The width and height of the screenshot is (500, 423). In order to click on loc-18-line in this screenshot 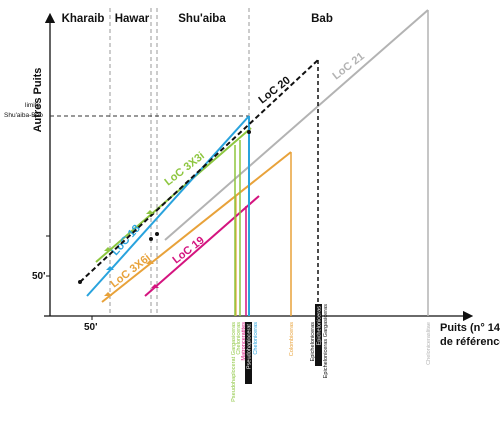, I will do `click(168, 206)`.